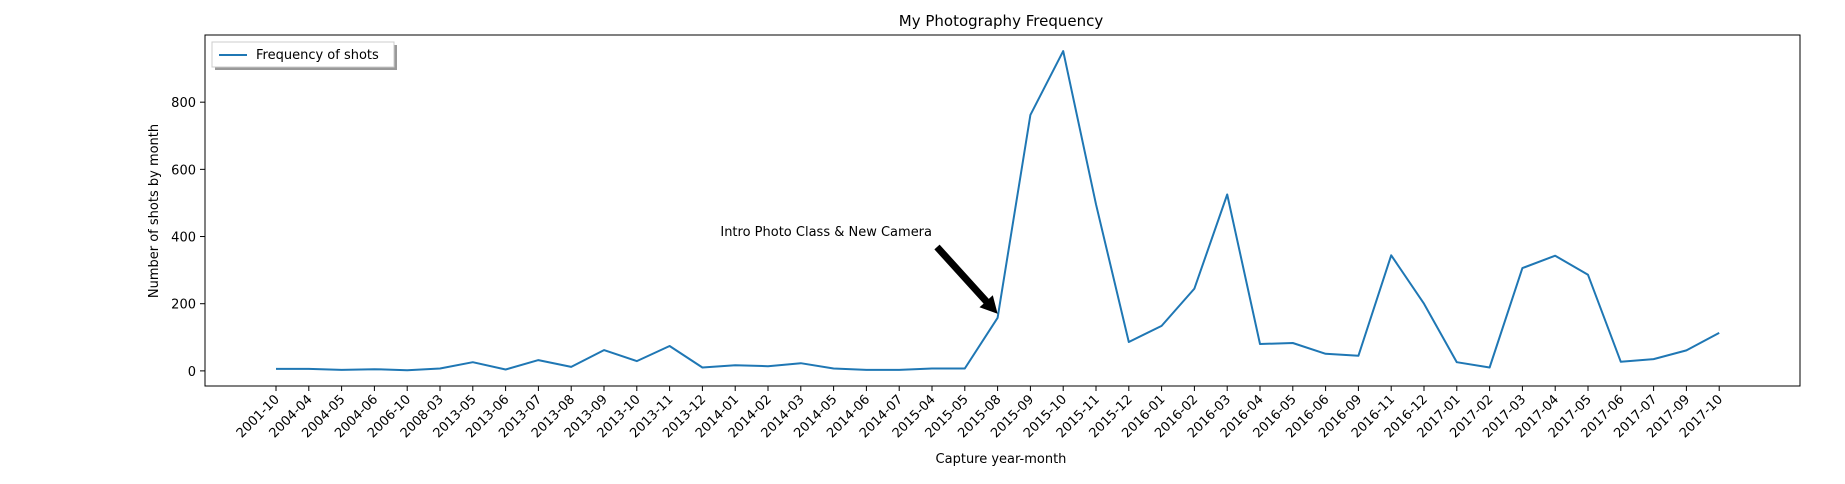 The width and height of the screenshot is (1845, 484). What do you see at coordinates (183, 305) in the screenshot?
I see `y-tick-label: 200` at bounding box center [183, 305].